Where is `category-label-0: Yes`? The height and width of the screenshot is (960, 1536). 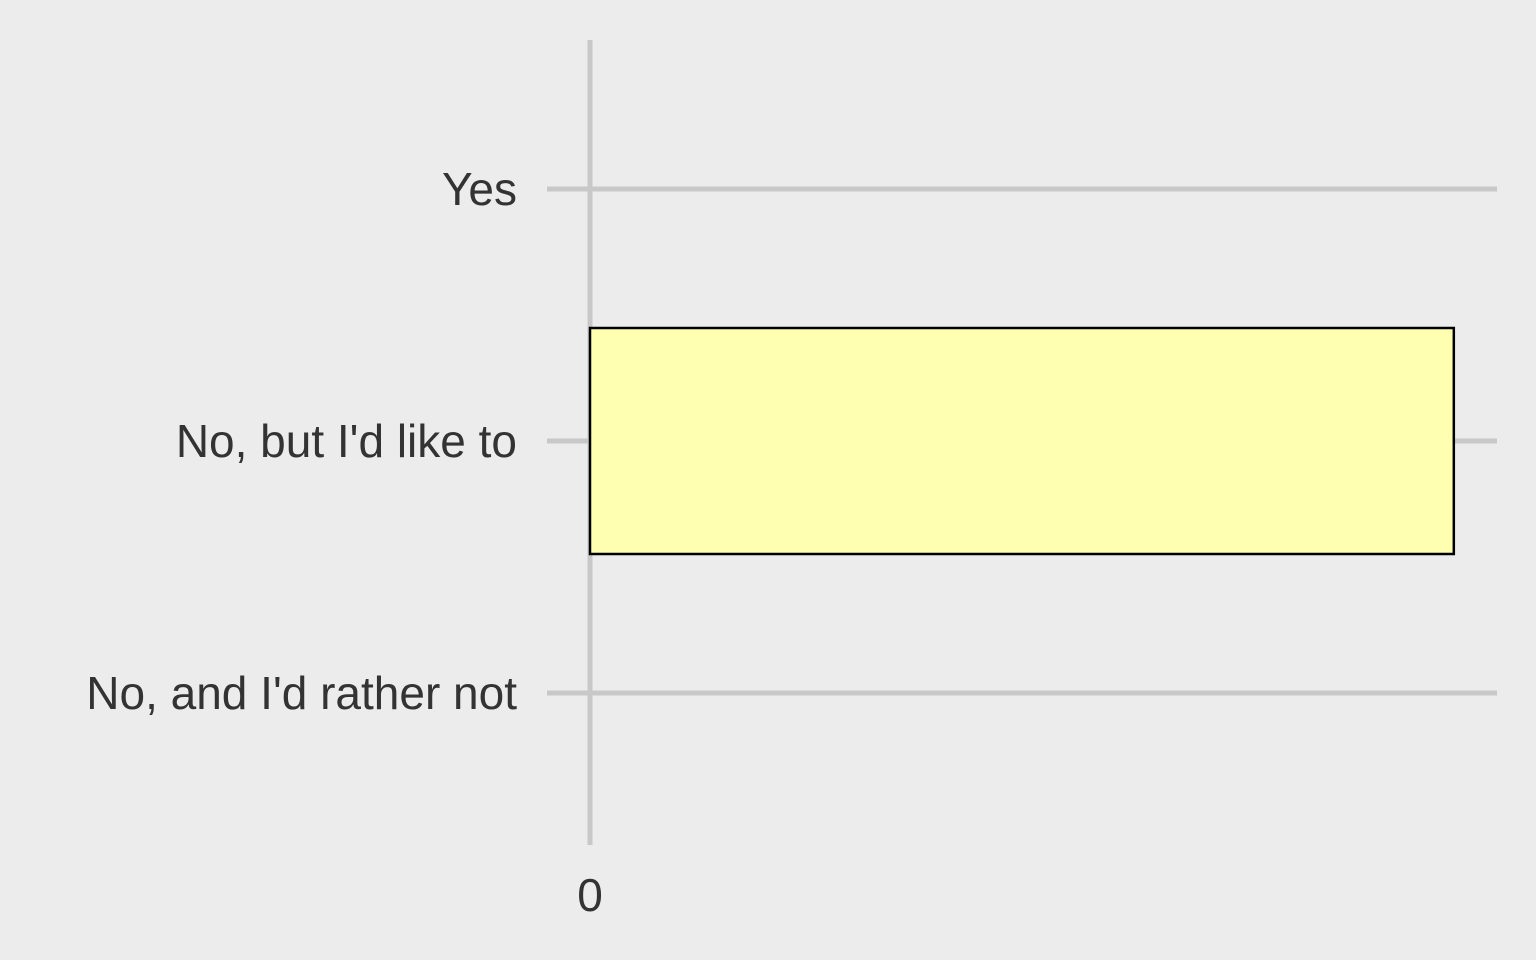 category-label-0: Yes is located at coordinates (479, 189).